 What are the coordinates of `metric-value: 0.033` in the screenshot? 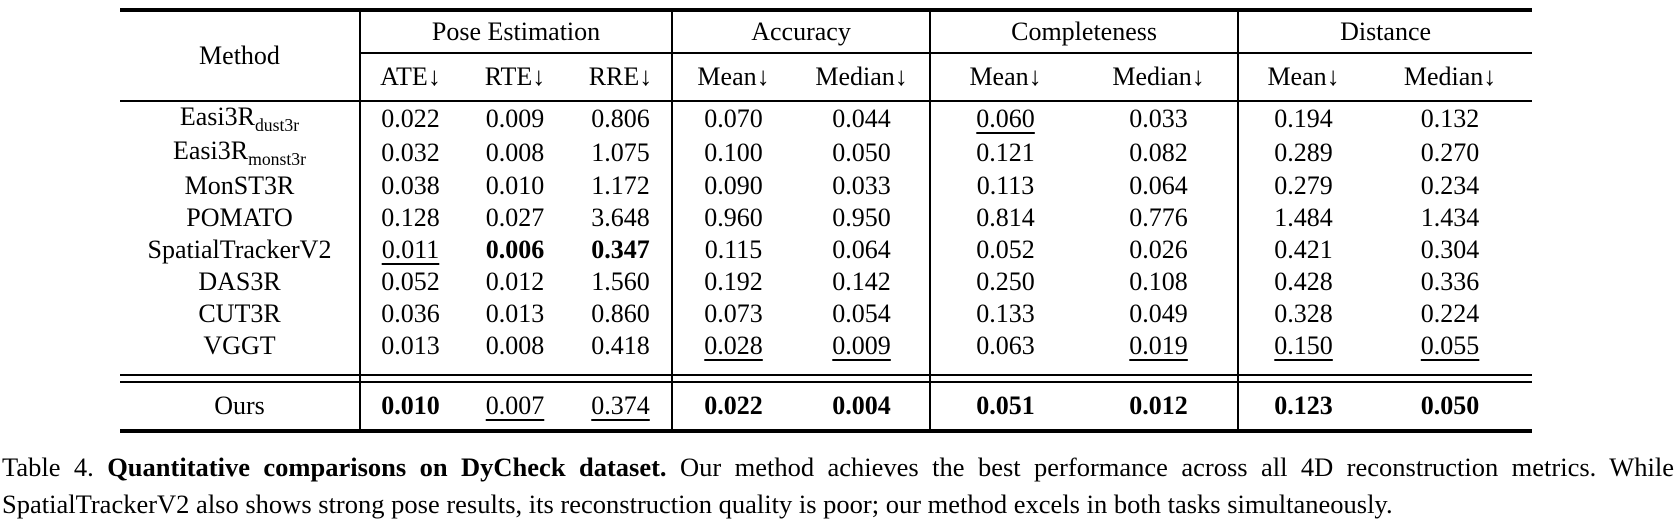 It's located at (861, 186).